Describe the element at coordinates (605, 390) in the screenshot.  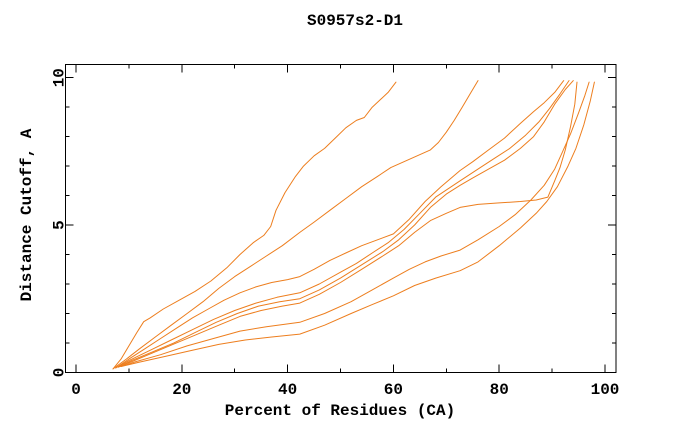
I see `x-tick-label: 100` at that location.